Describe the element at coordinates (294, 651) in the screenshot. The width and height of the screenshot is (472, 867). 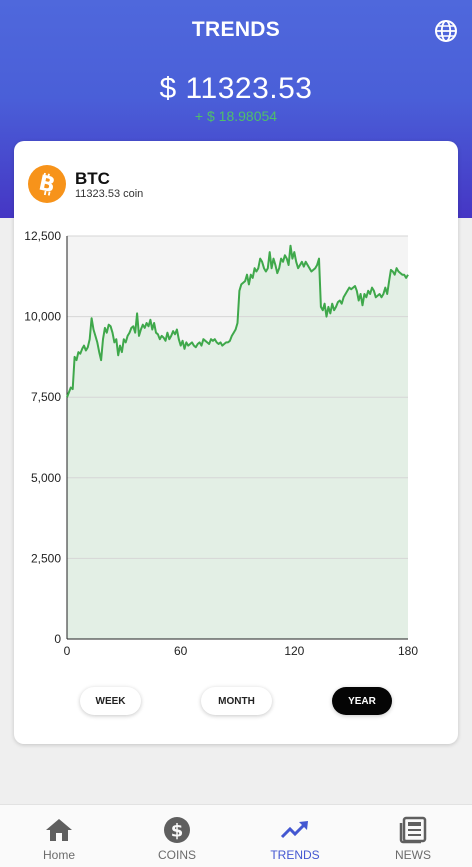
I see `x-tick-label: 120` at that location.